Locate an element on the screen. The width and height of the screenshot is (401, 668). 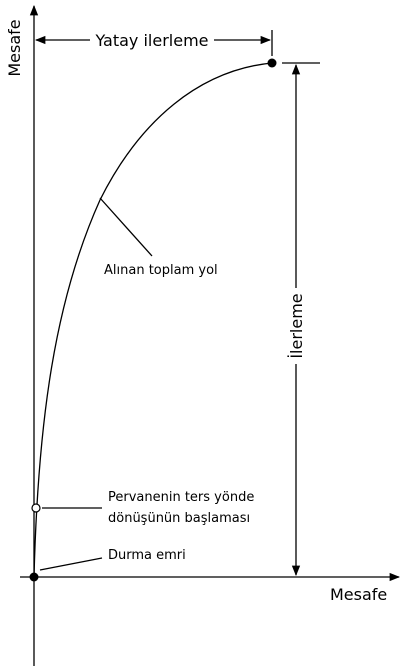
stop-label: Durma emri is located at coordinates (147, 555).